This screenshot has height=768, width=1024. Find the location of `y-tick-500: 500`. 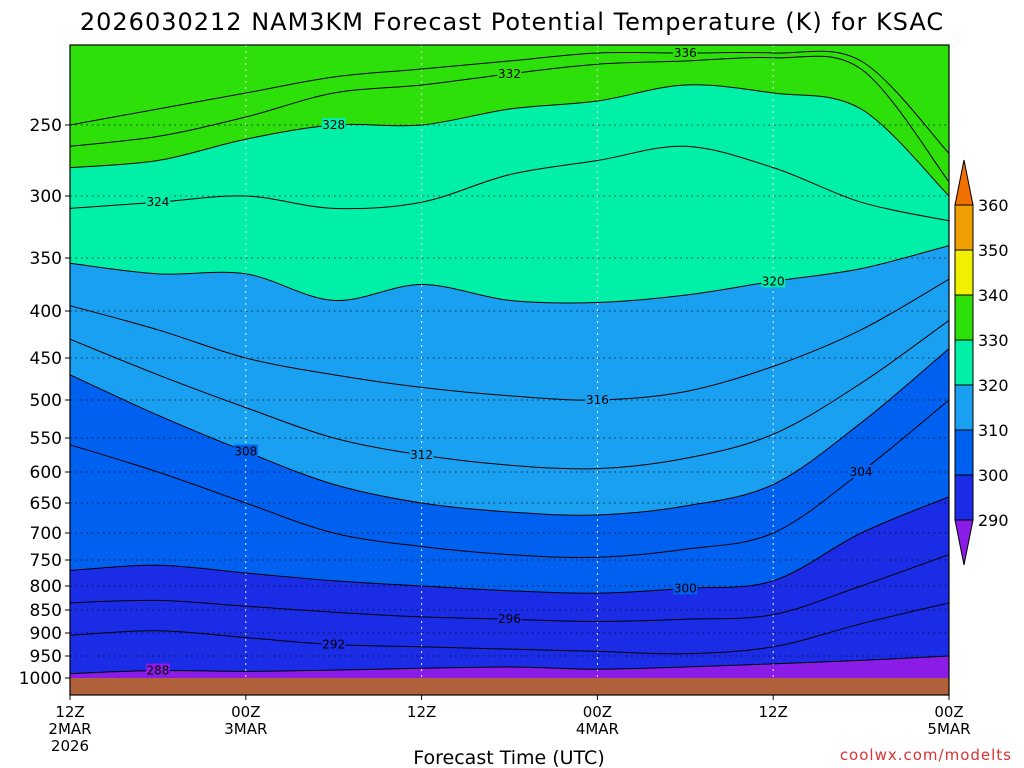

y-tick-500: 500 is located at coordinates (46, 401).